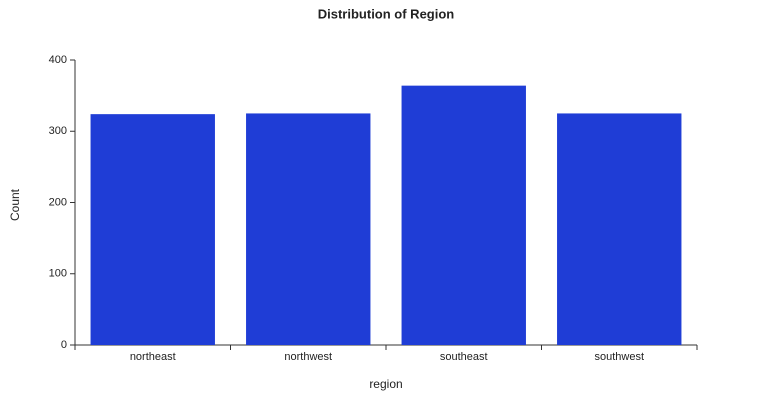  What do you see at coordinates (153, 357) in the screenshot?
I see `x-tick-label: northeast` at bounding box center [153, 357].